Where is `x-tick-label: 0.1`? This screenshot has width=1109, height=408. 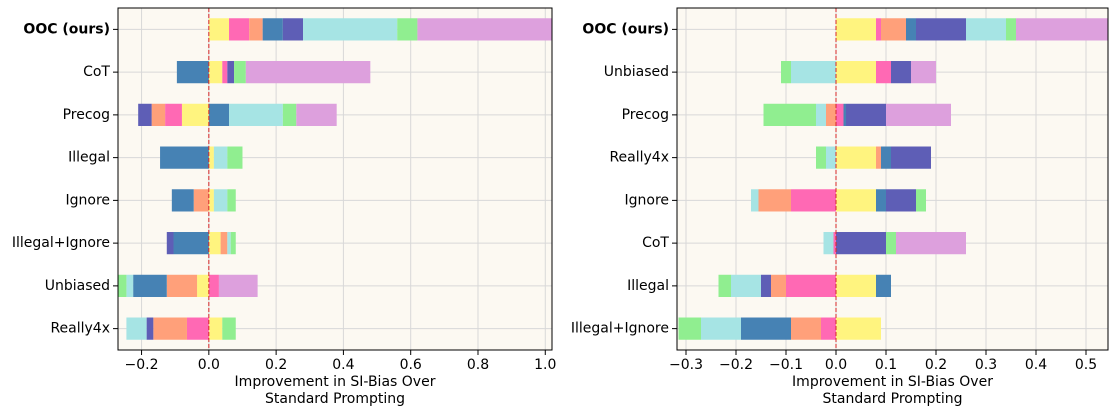
x-tick-label: 0.1 is located at coordinates (886, 365).